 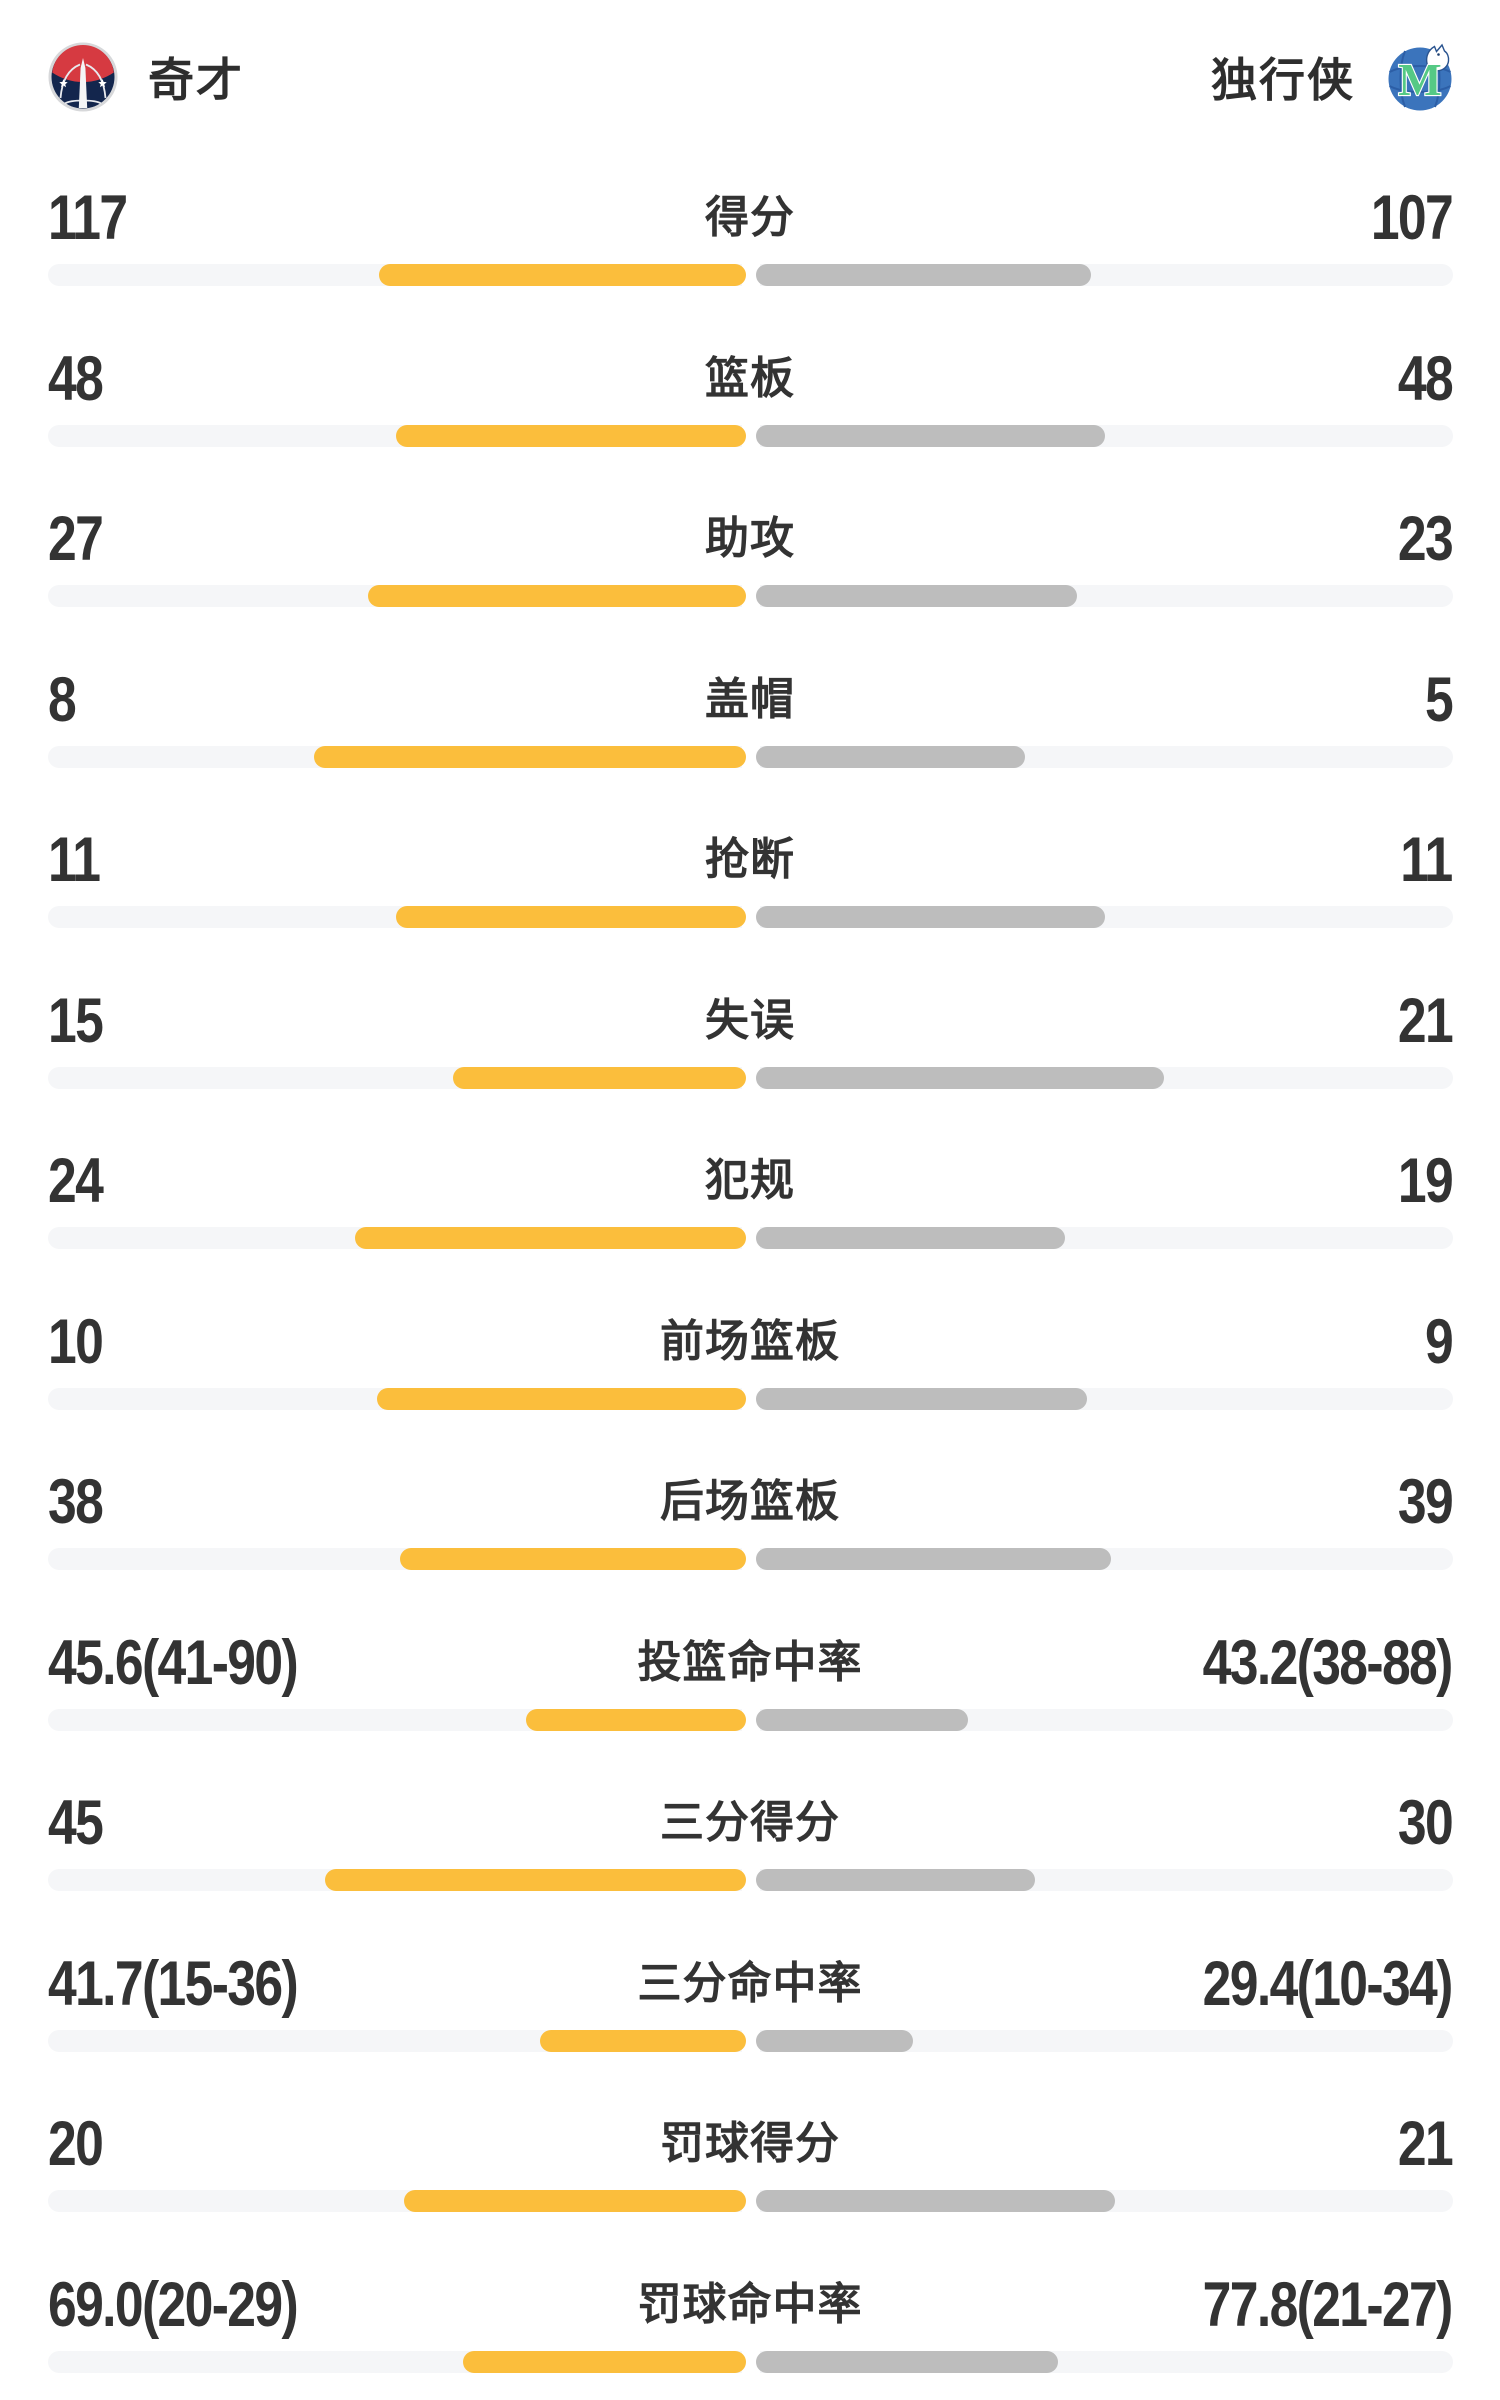 I want to click on stat-row: 69.0(20-29) 罚球命中率 77.8(21-27), so click(x=750, y=2307).